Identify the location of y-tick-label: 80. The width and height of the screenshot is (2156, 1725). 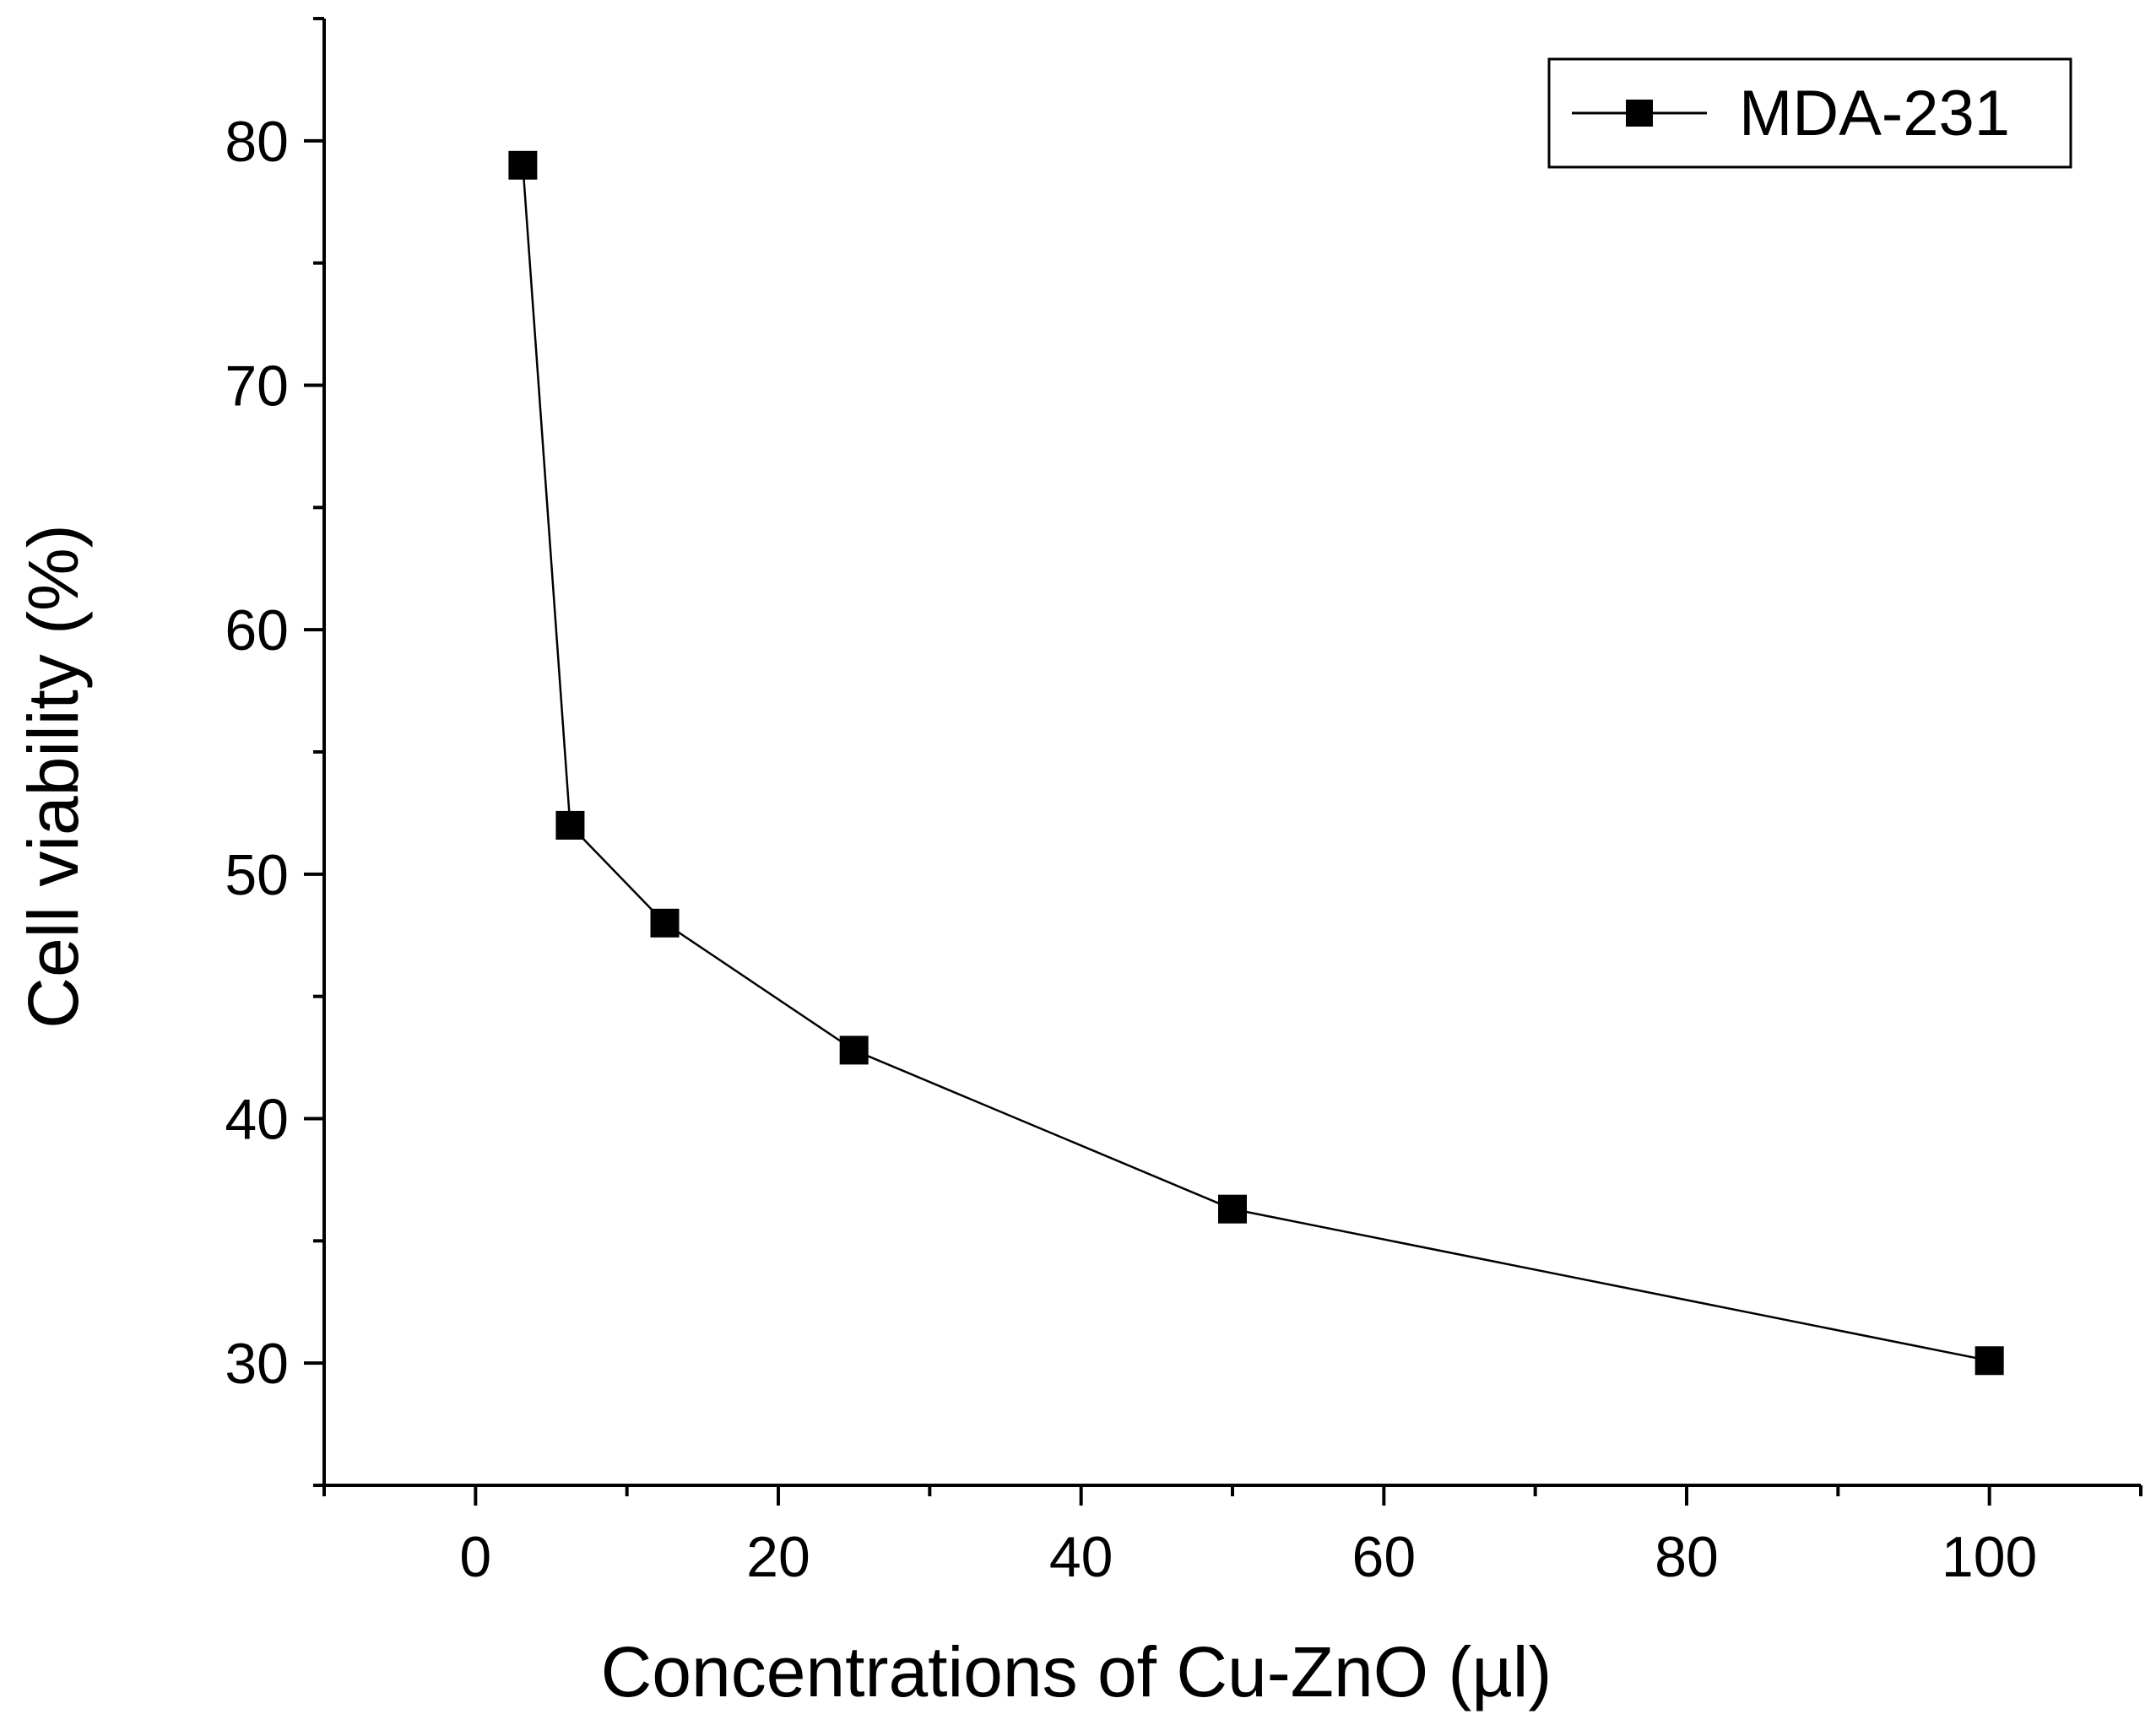
(257, 142).